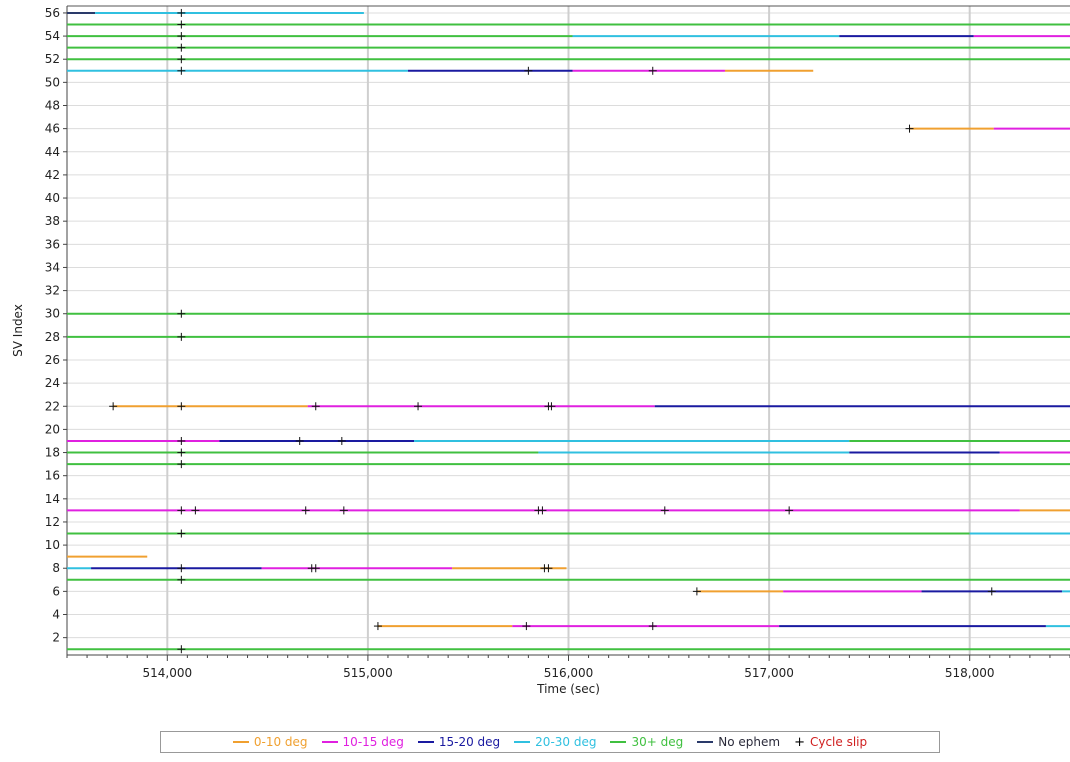 The image size is (1070, 762). I want to click on y-tick-label: 36, so click(52, 244).